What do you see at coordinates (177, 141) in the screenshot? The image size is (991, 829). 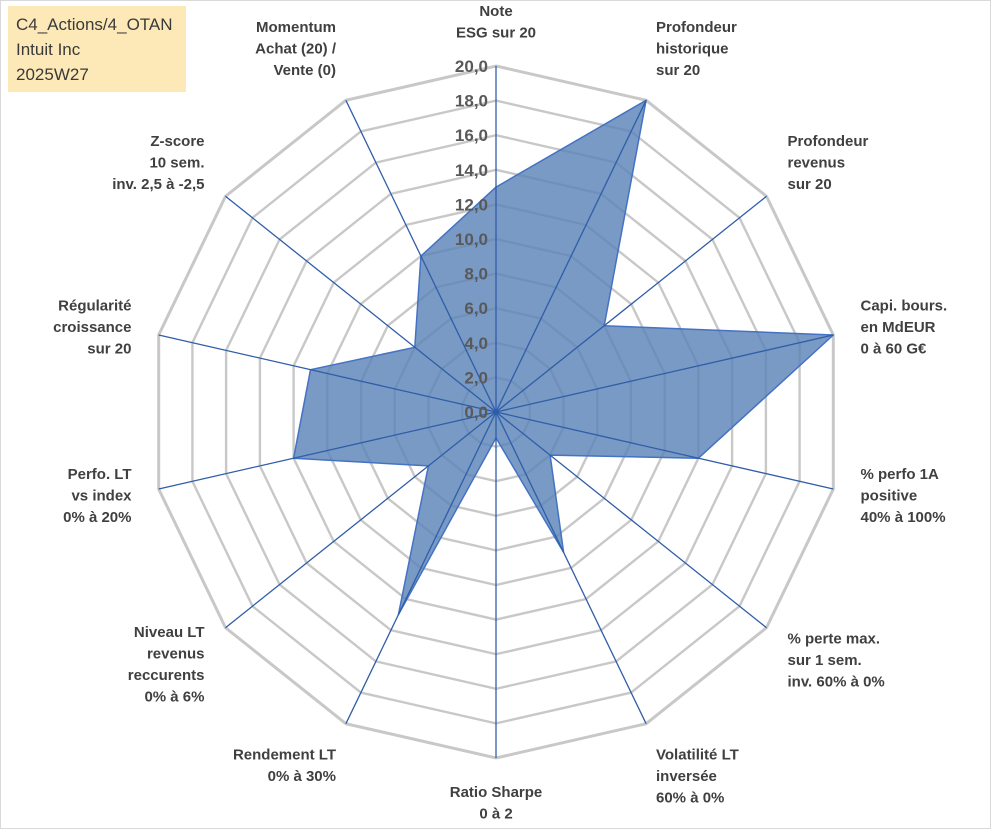 I see `axis-label-line: Z-score` at bounding box center [177, 141].